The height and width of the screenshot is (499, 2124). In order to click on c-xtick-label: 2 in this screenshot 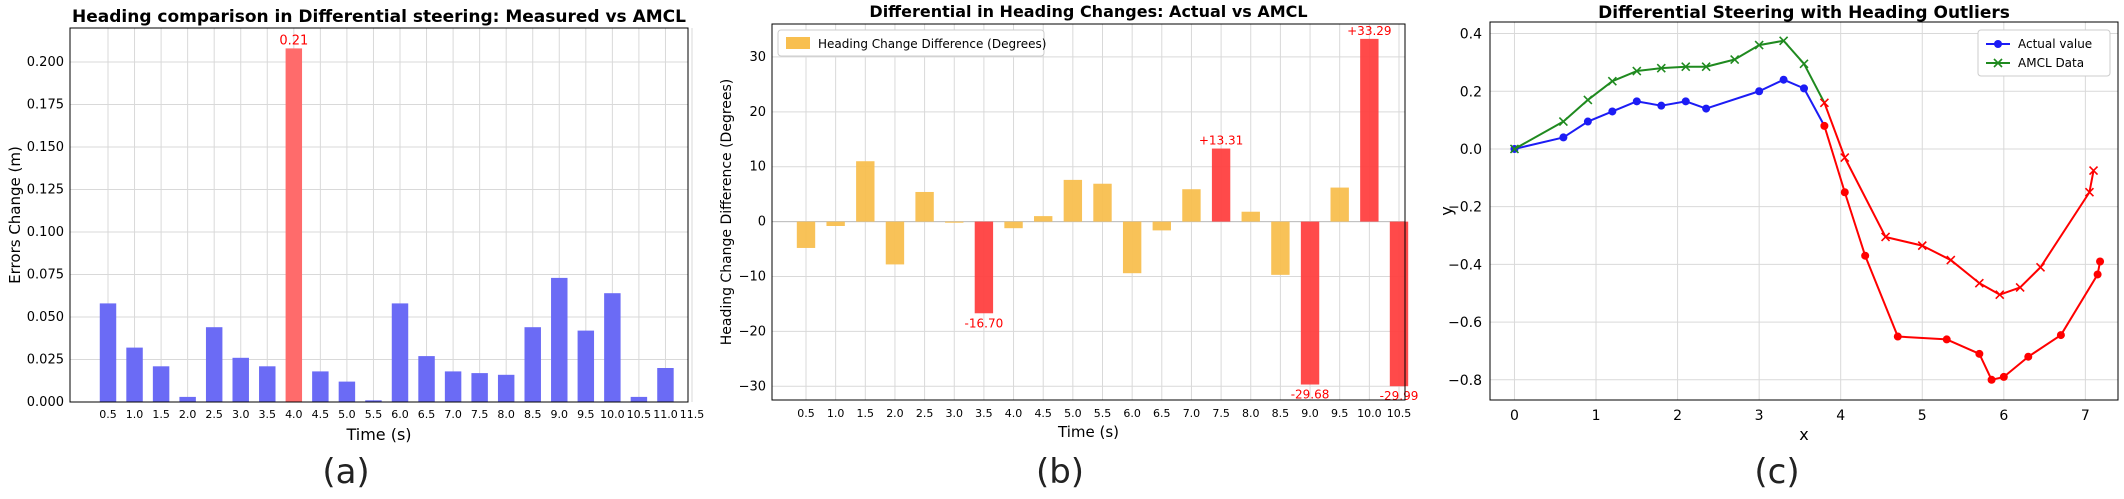, I will do `click(1677, 416)`.